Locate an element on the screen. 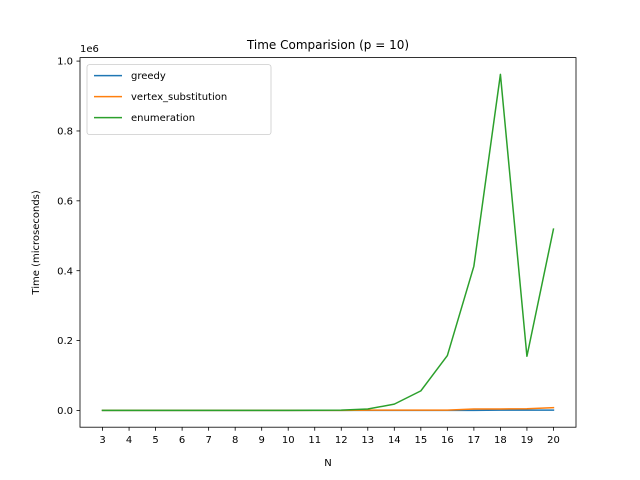 Image resolution: width=640 pixels, height=480 pixels. y-axis-ticks: 0.0 0.2 0.4 0.6 0.8 1.0 is located at coordinates (68, 237).